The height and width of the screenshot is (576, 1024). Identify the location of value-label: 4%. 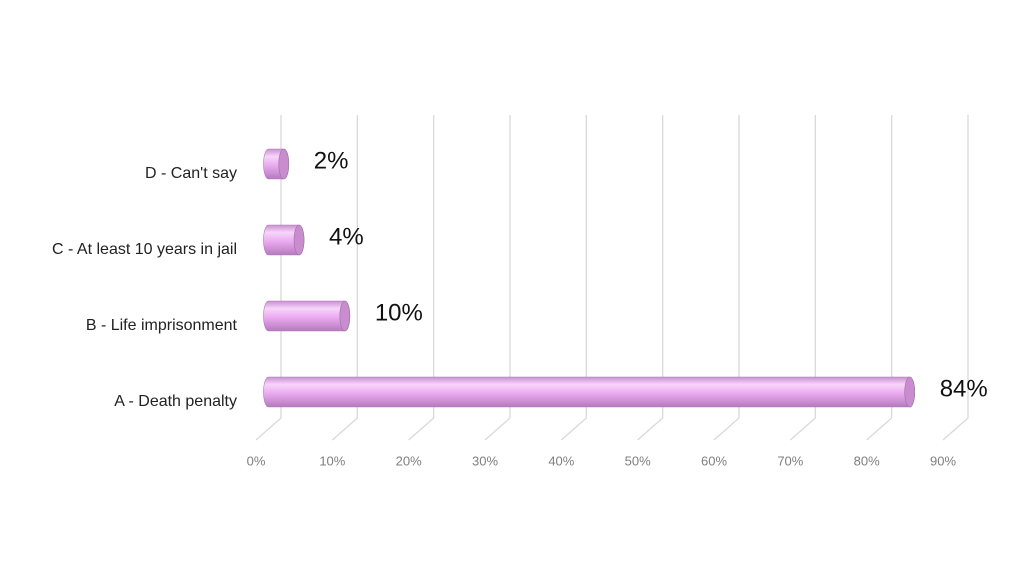
(346, 236).